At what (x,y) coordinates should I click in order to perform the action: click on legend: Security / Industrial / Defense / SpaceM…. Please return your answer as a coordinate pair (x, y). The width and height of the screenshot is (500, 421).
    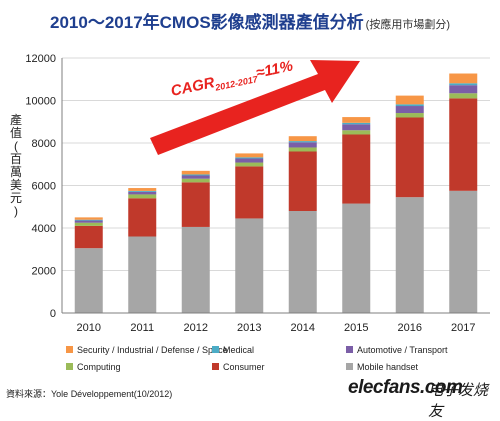
    Looking at the image, I should click on (257, 358).